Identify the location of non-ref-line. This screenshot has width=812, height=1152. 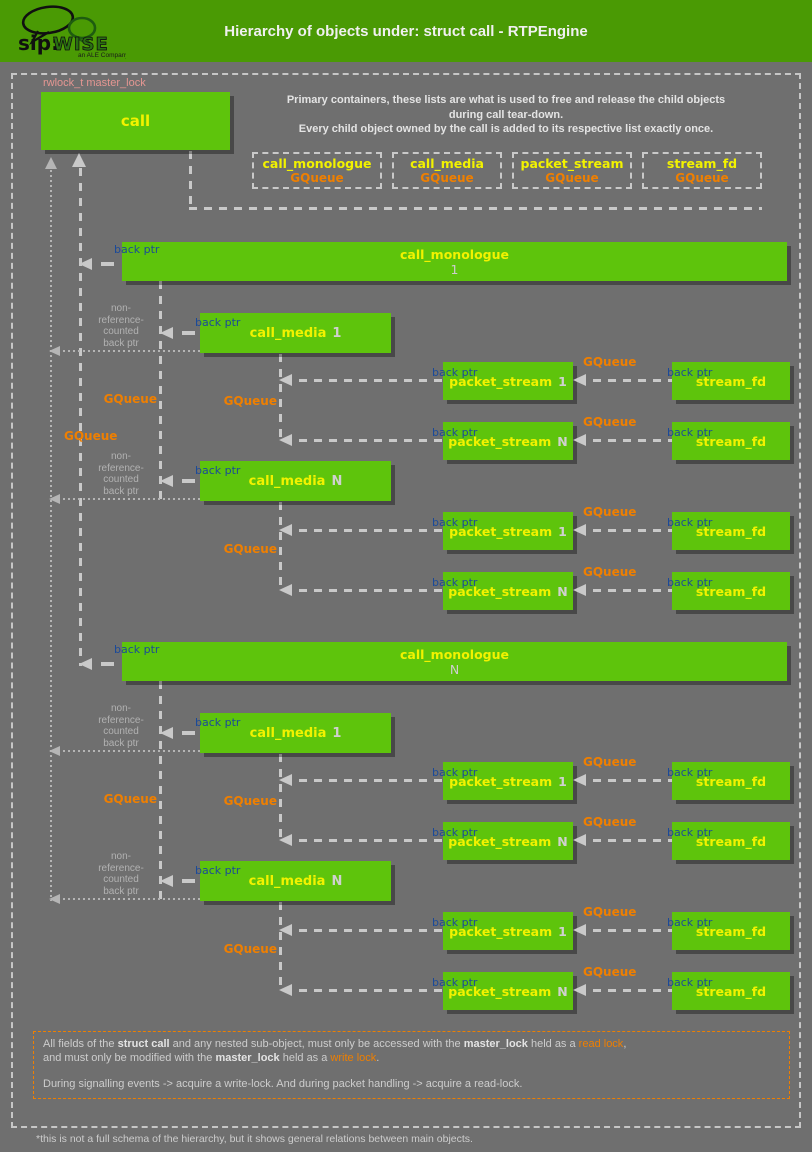
(129, 899).